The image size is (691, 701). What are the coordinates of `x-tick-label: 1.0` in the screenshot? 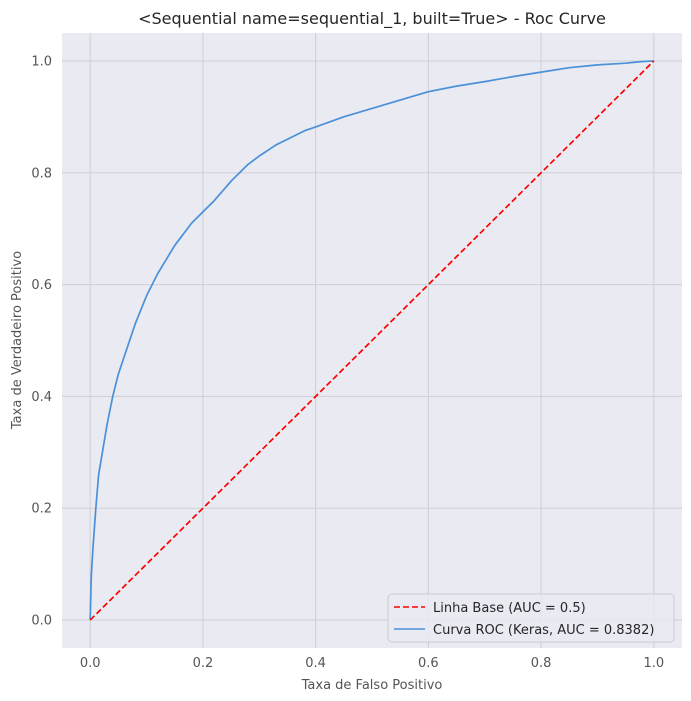 It's located at (653, 663).